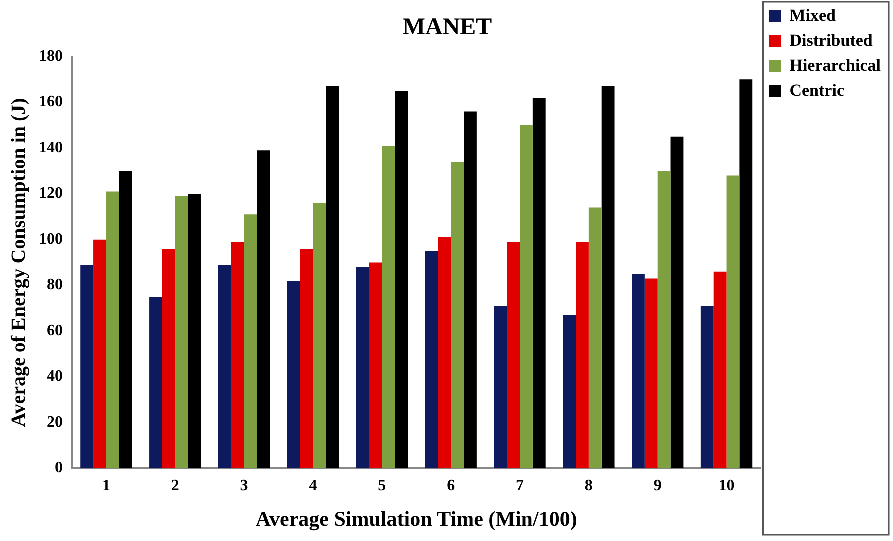 Image resolution: width=893 pixels, height=541 pixels. What do you see at coordinates (520, 485) in the screenshot?
I see `x-tick-label: 7` at bounding box center [520, 485].